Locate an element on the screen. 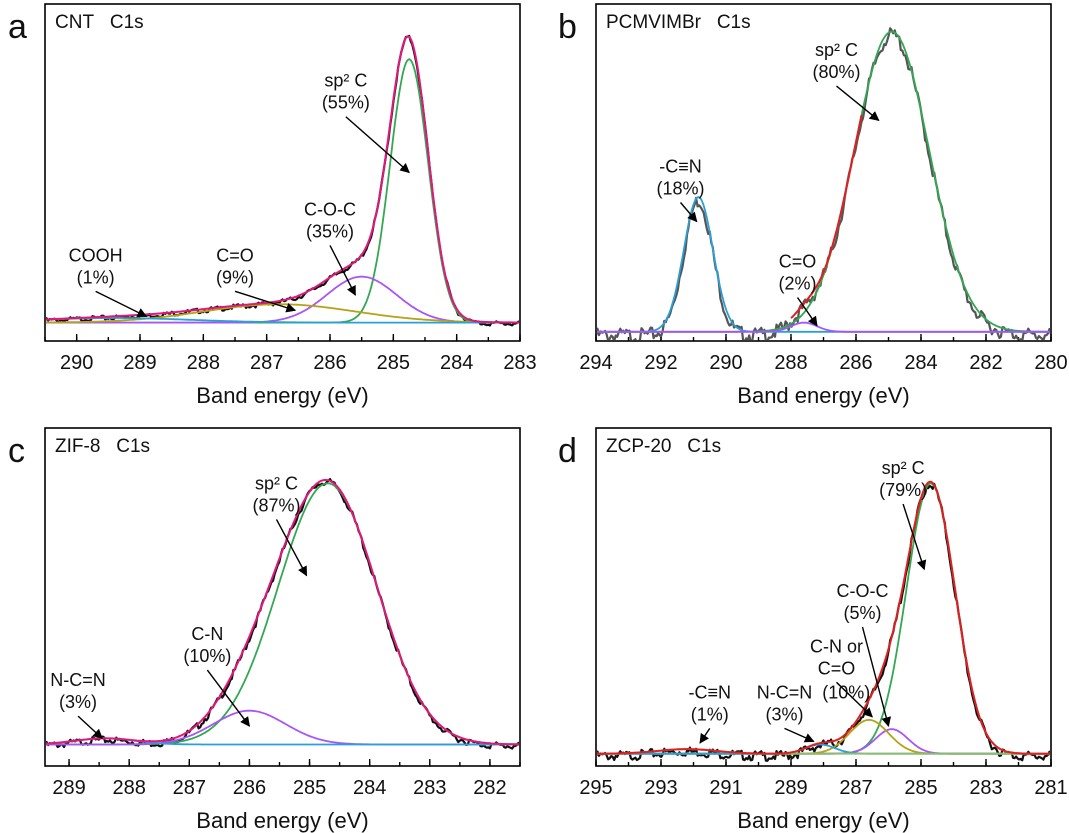 The image size is (1069, 833). panel-letter: b is located at coordinates (567, 27).